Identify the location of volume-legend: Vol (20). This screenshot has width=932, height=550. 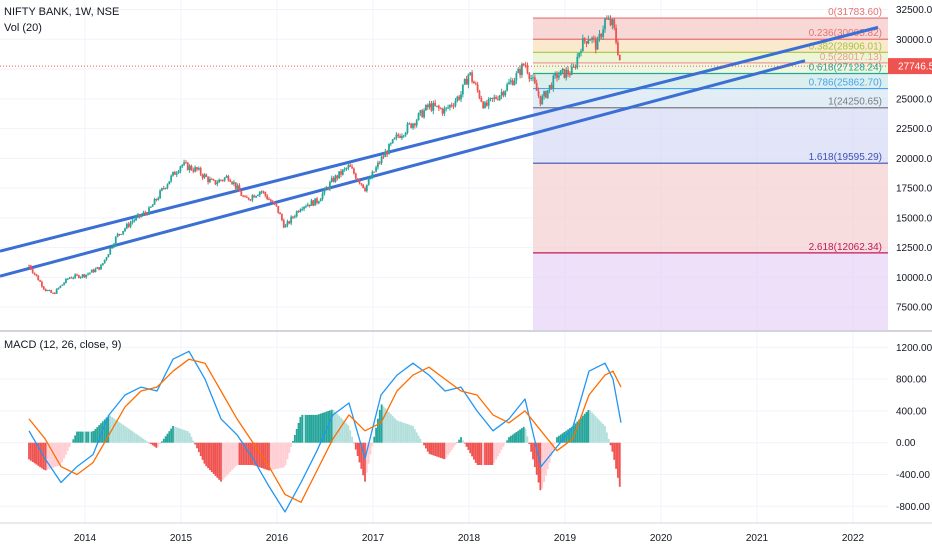
(23, 28).